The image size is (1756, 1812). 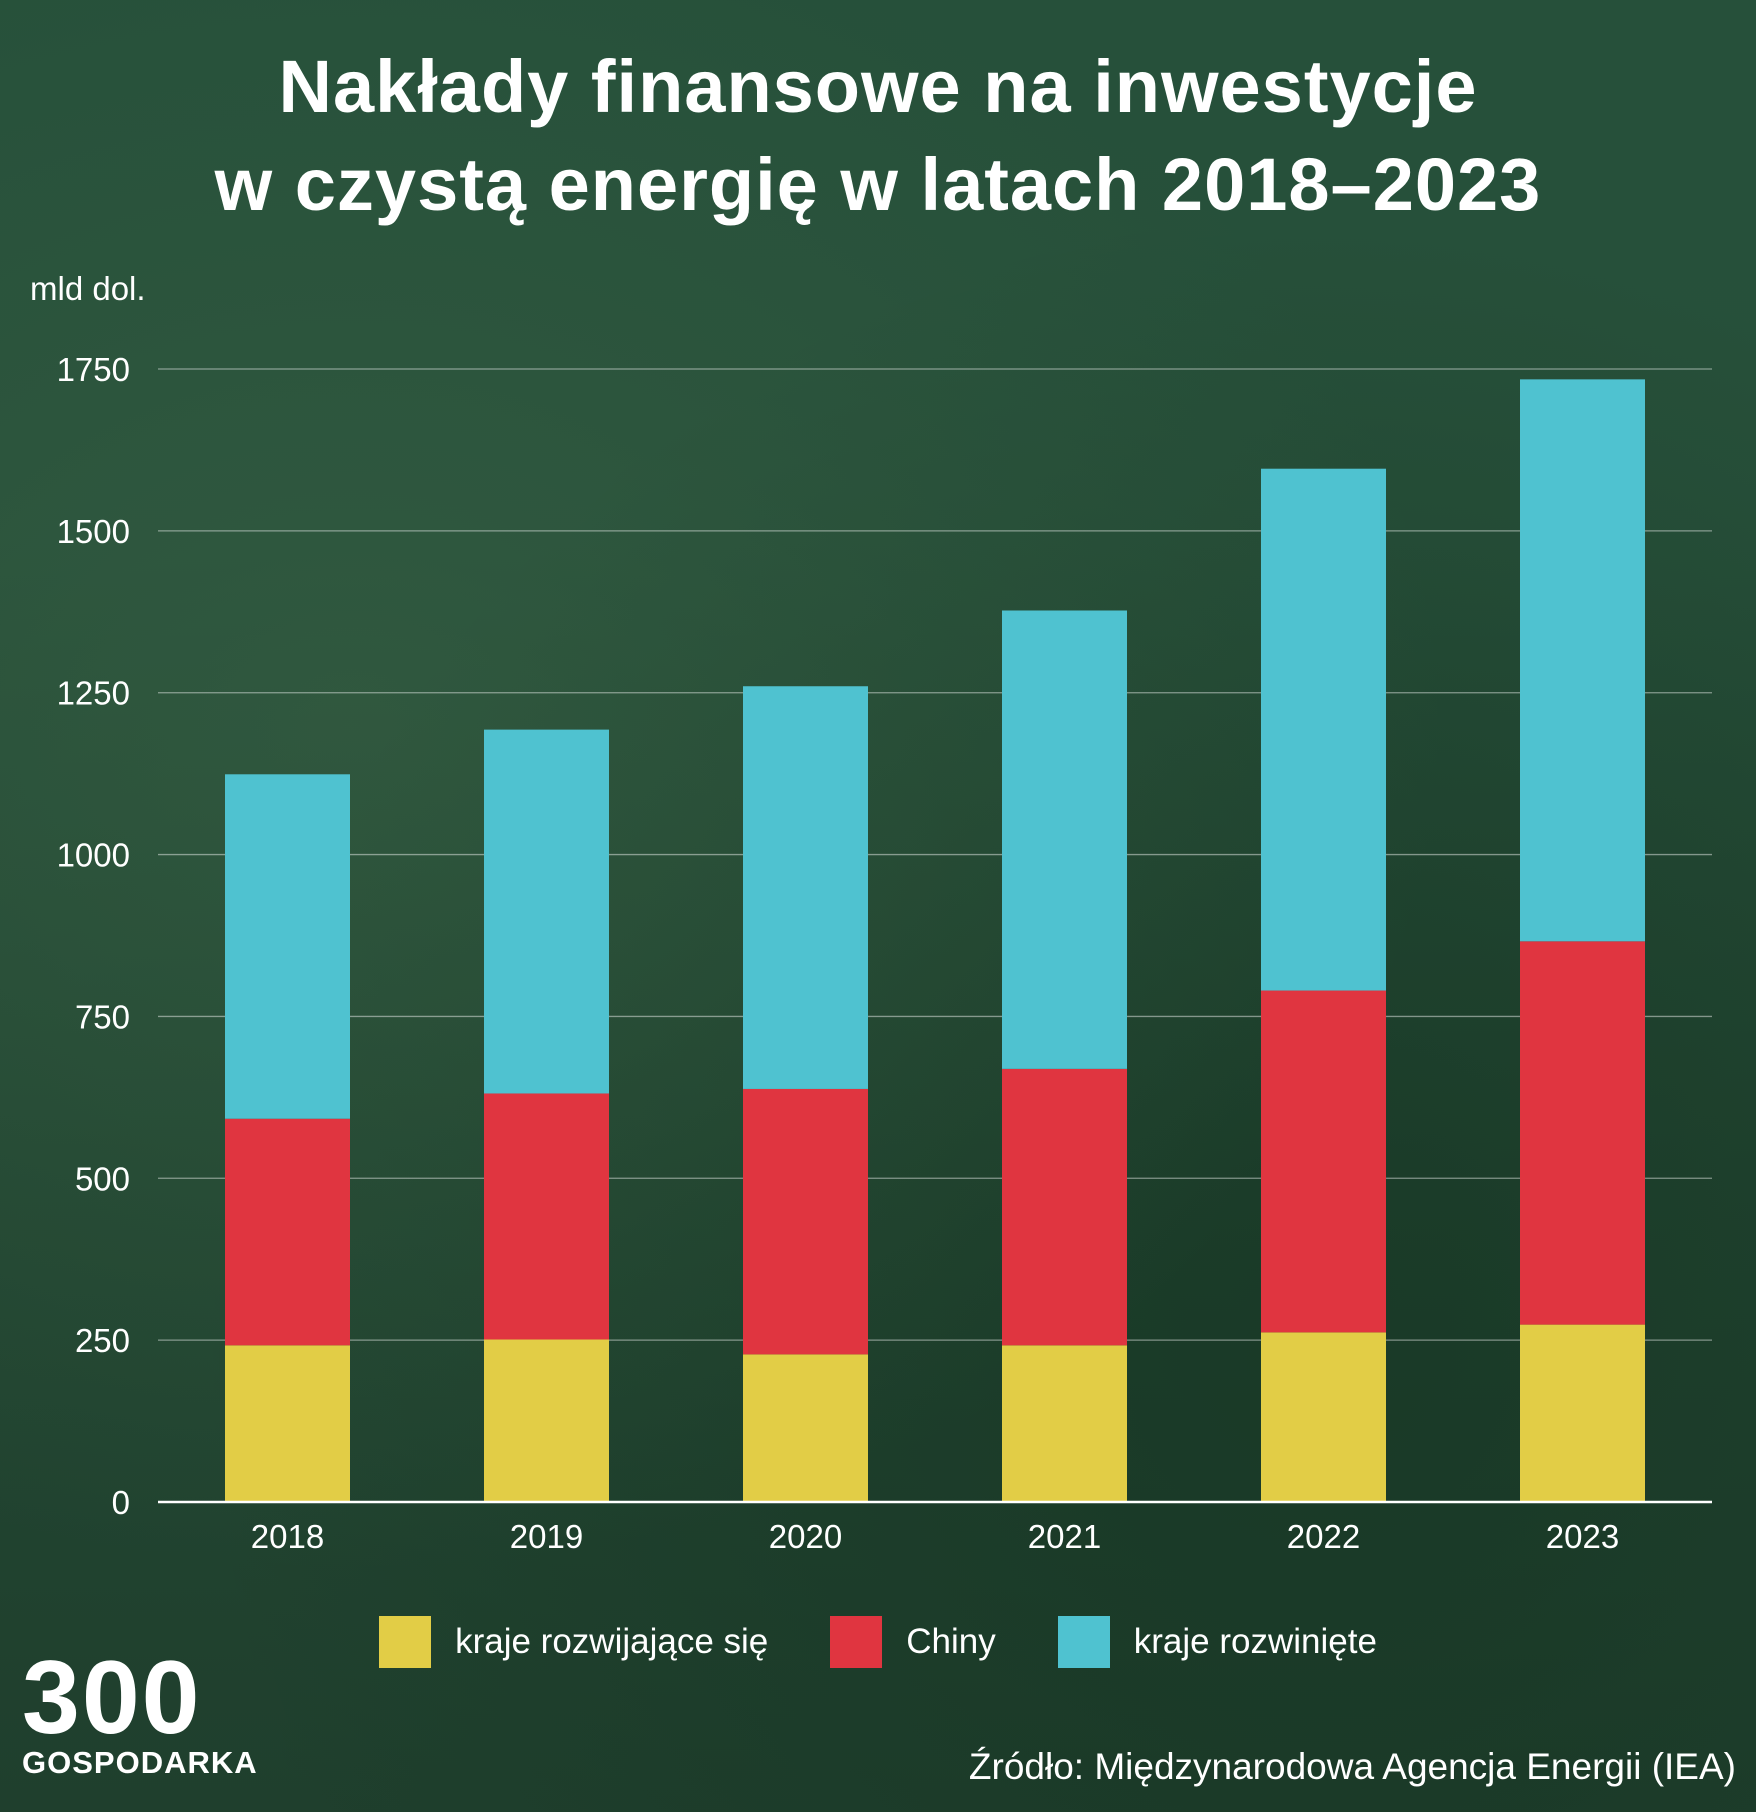 I want to click on logo: 300 GOSPODARKA, so click(x=140, y=1710).